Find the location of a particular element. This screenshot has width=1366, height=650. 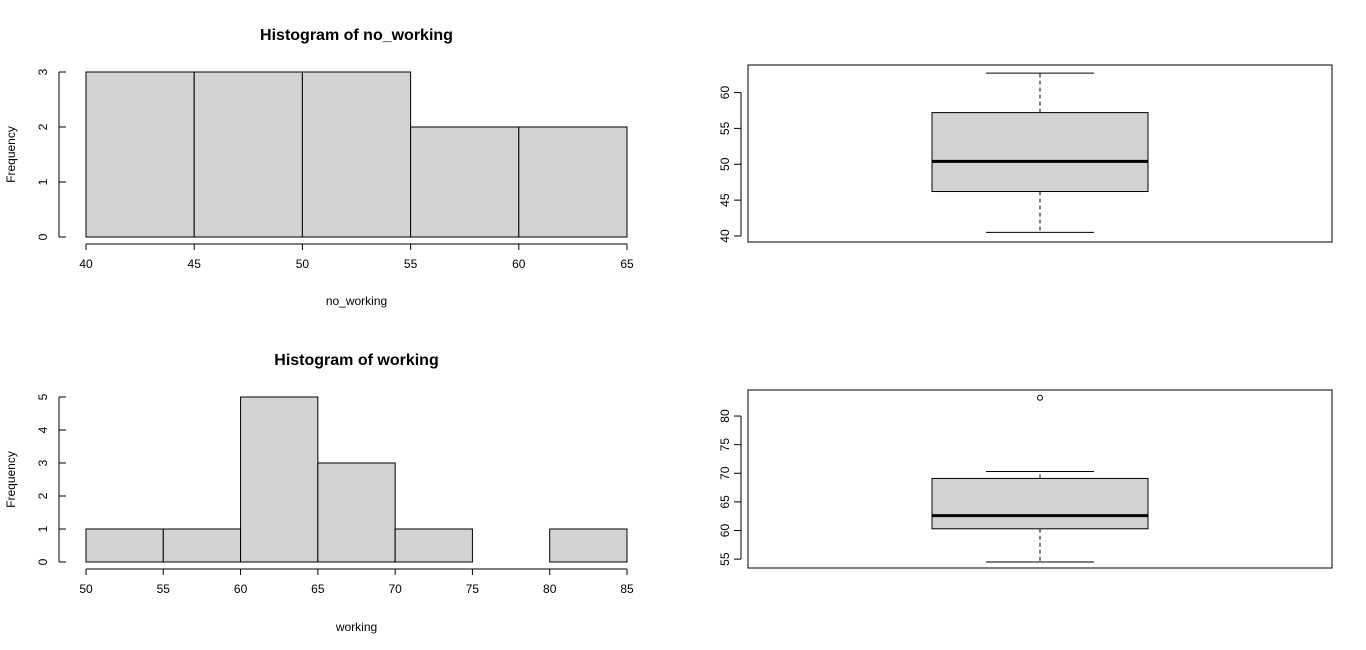

chart-title: Histogram of working is located at coordinates (356, 360).